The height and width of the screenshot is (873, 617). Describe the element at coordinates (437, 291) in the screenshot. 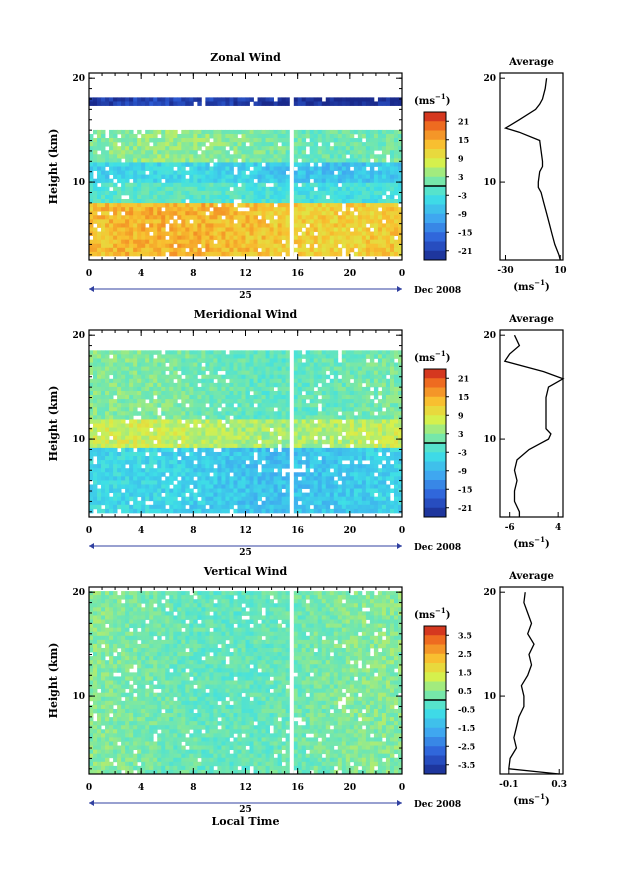

I see `date-month-label: Dec 2008` at that location.